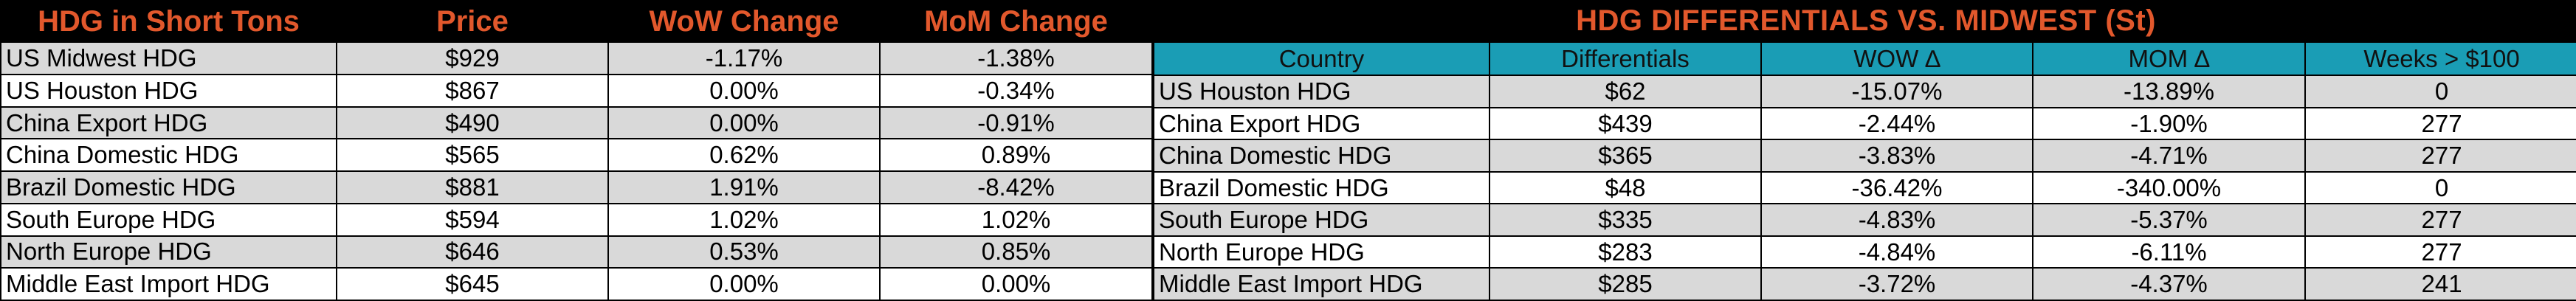 The height and width of the screenshot is (301, 2576). I want to click on price-cell: $490, so click(472, 122).